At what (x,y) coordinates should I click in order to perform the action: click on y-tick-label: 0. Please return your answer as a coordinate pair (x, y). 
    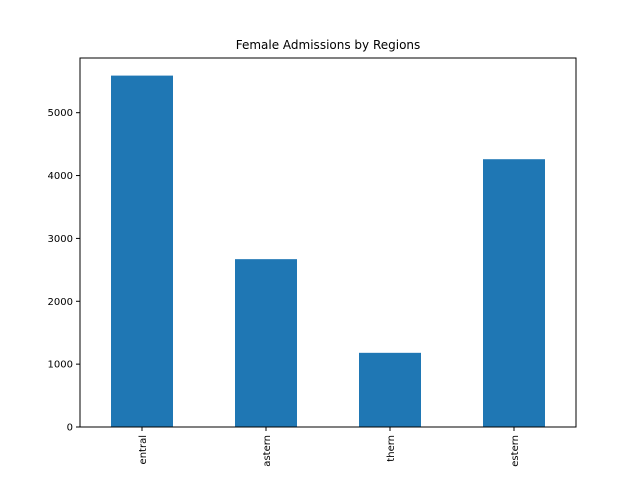
    Looking at the image, I should click on (70, 428).